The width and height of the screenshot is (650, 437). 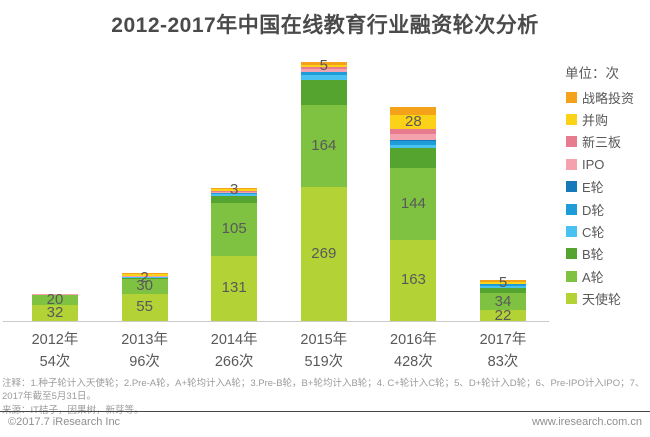 What do you see at coordinates (234, 351) in the screenshot?
I see `x-axis-label-2014年: 2014年 266次` at bounding box center [234, 351].